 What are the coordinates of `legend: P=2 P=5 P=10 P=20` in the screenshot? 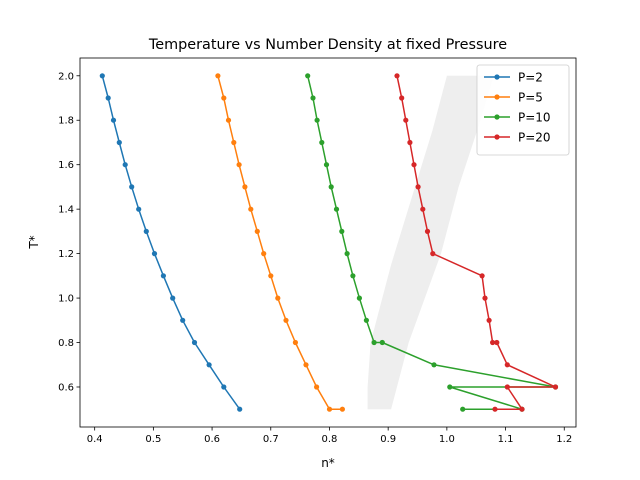 It's located at (523, 110).